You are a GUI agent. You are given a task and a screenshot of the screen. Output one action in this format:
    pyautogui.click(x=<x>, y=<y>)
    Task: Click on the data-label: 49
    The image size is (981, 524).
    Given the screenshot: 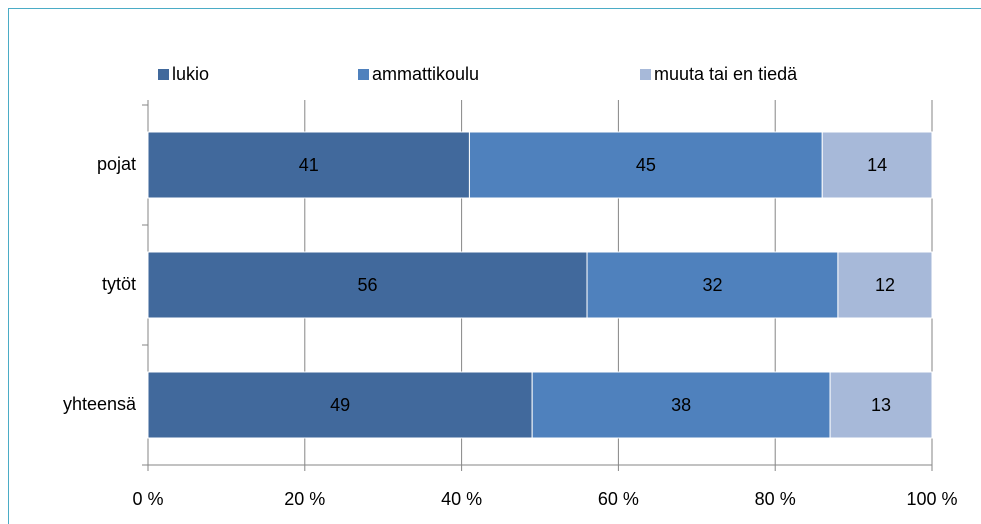 What is the action you would take?
    pyautogui.click(x=340, y=405)
    